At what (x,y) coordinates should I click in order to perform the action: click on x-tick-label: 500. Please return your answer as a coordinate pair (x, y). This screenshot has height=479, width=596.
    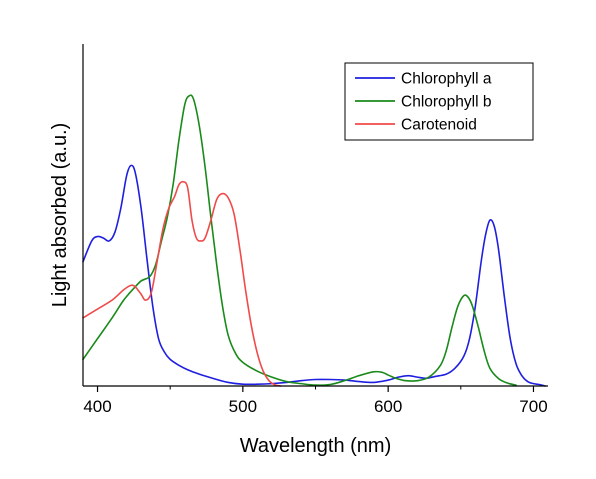
    Looking at the image, I should click on (243, 406).